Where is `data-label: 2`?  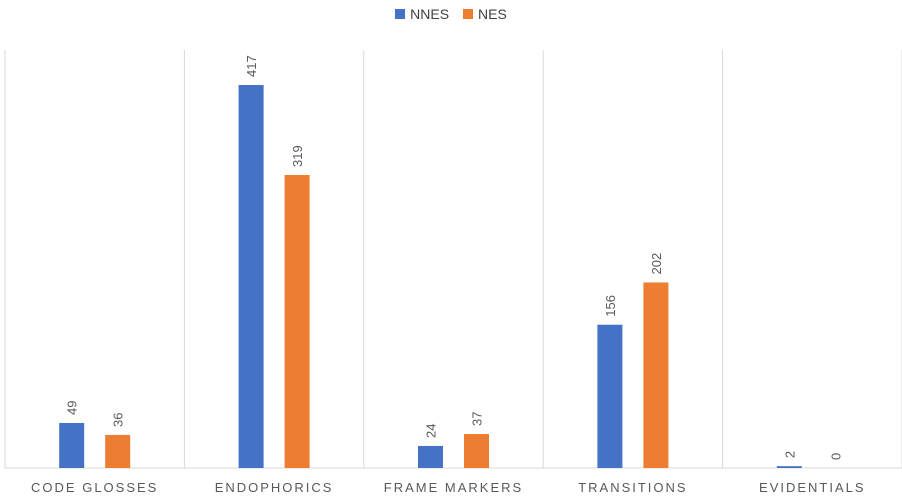
data-label: 2 is located at coordinates (789, 454).